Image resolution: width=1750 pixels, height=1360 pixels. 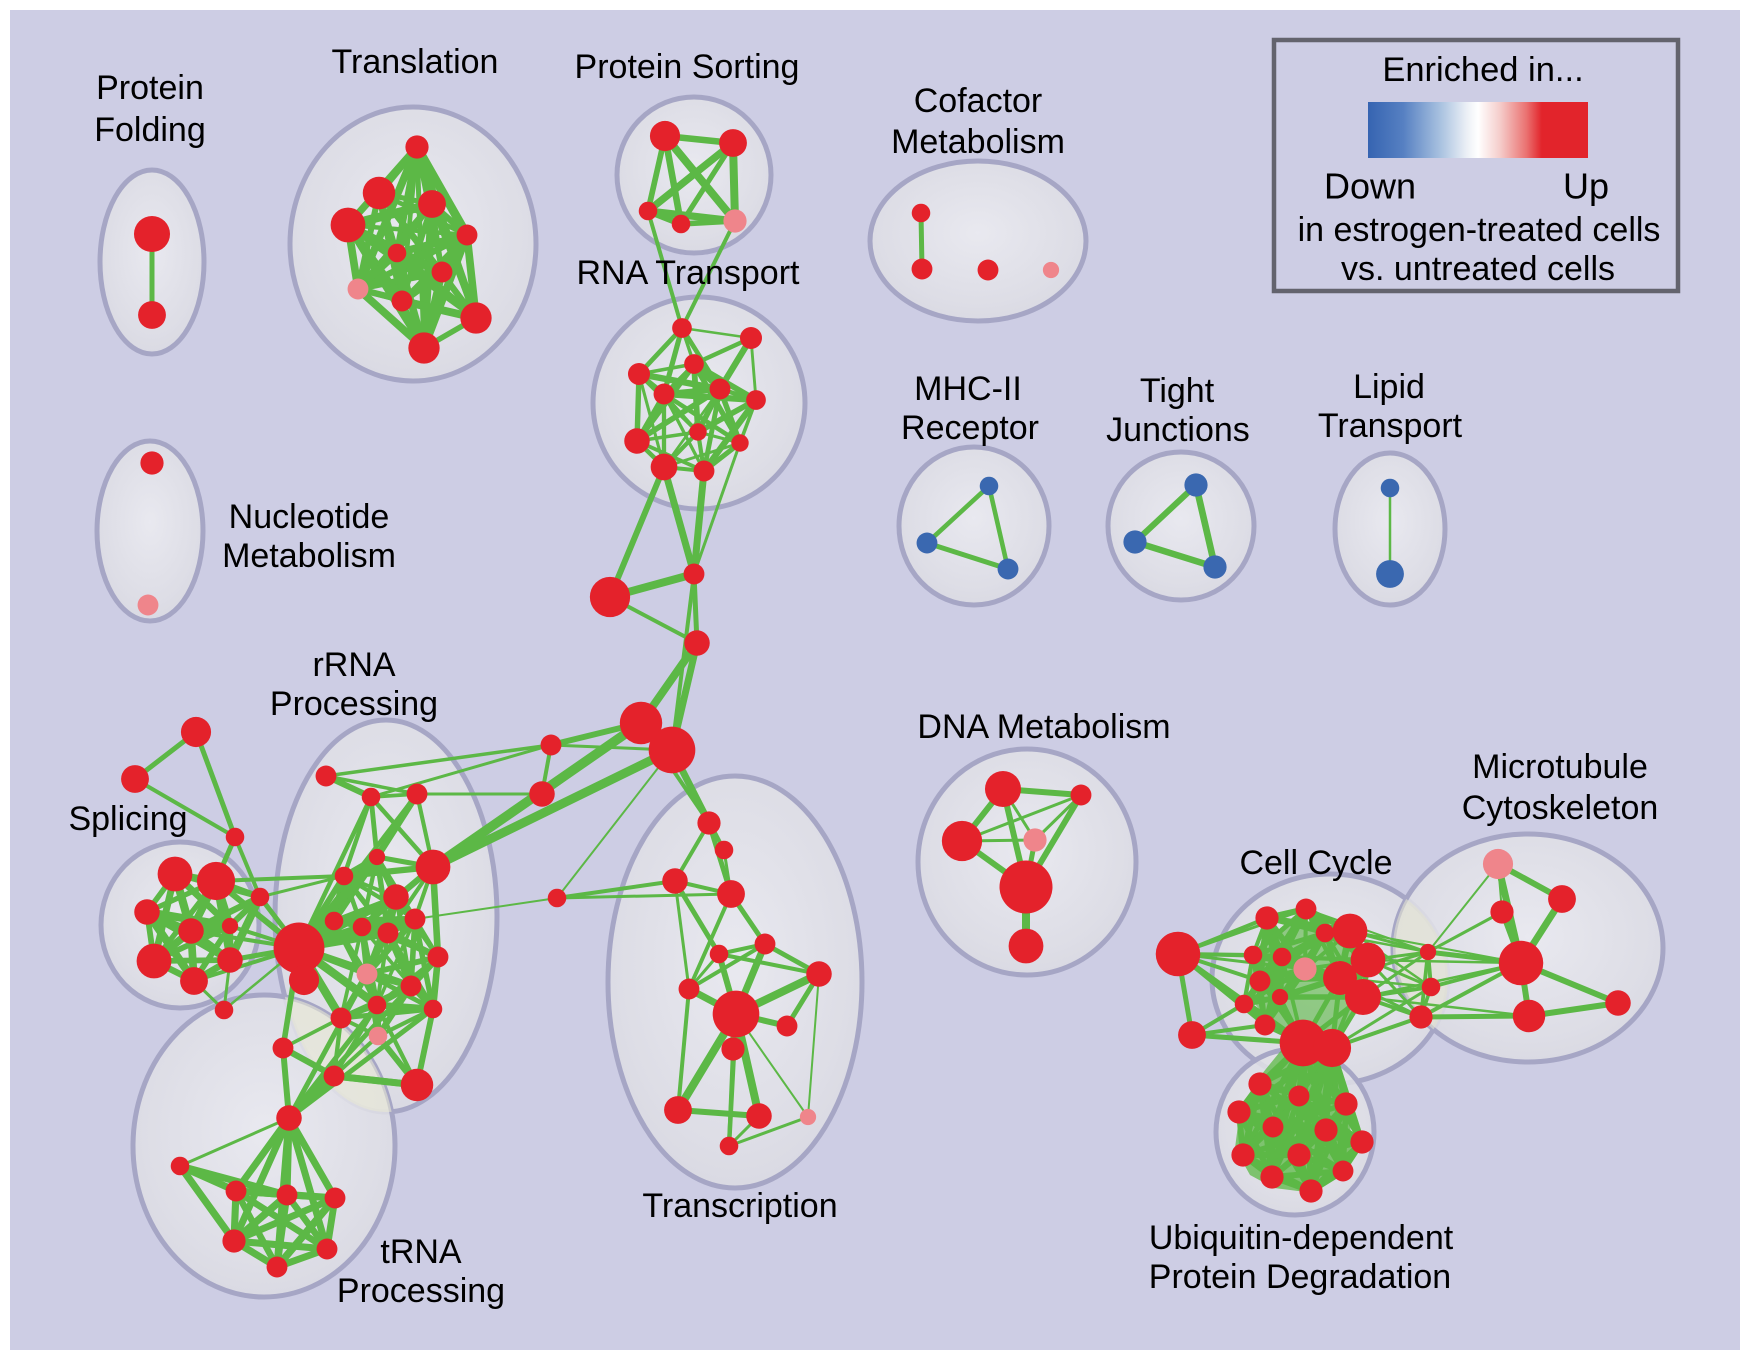 I want to click on svg-text: Microtubule, so click(x=1560, y=767).